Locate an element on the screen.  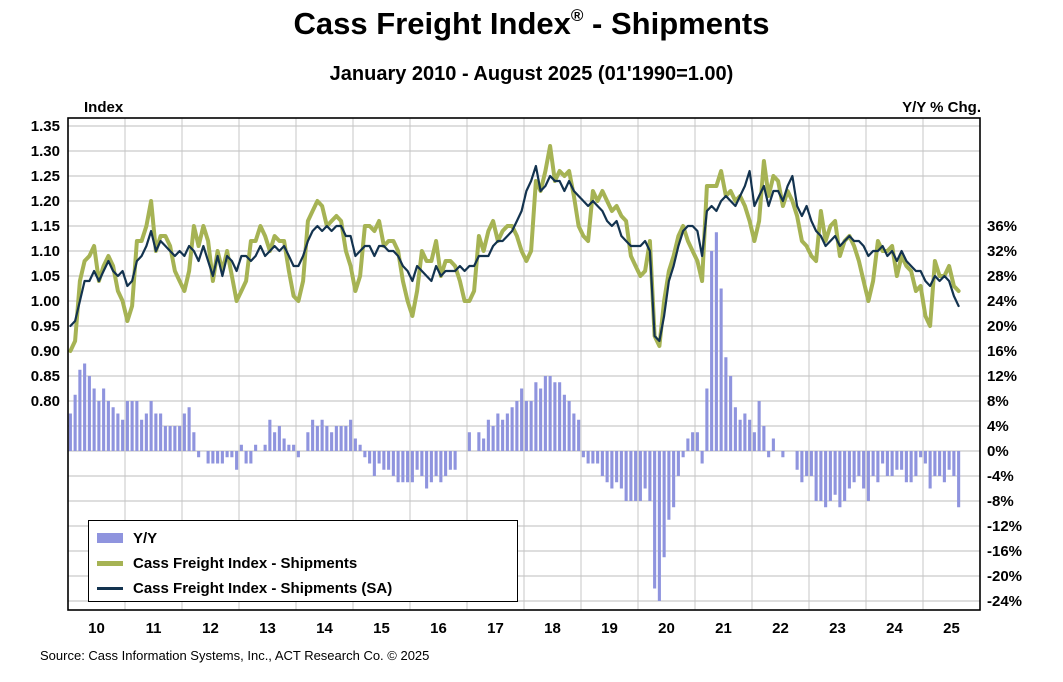
y-axis-right-tick: 28% is located at coordinates (1002, 276).